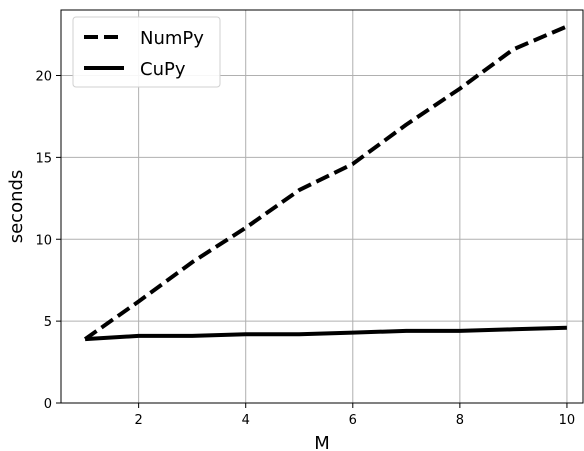 This screenshot has width=584, height=451. What do you see at coordinates (172, 38) in the screenshot?
I see `legend-numpy-label: NumPy` at bounding box center [172, 38].